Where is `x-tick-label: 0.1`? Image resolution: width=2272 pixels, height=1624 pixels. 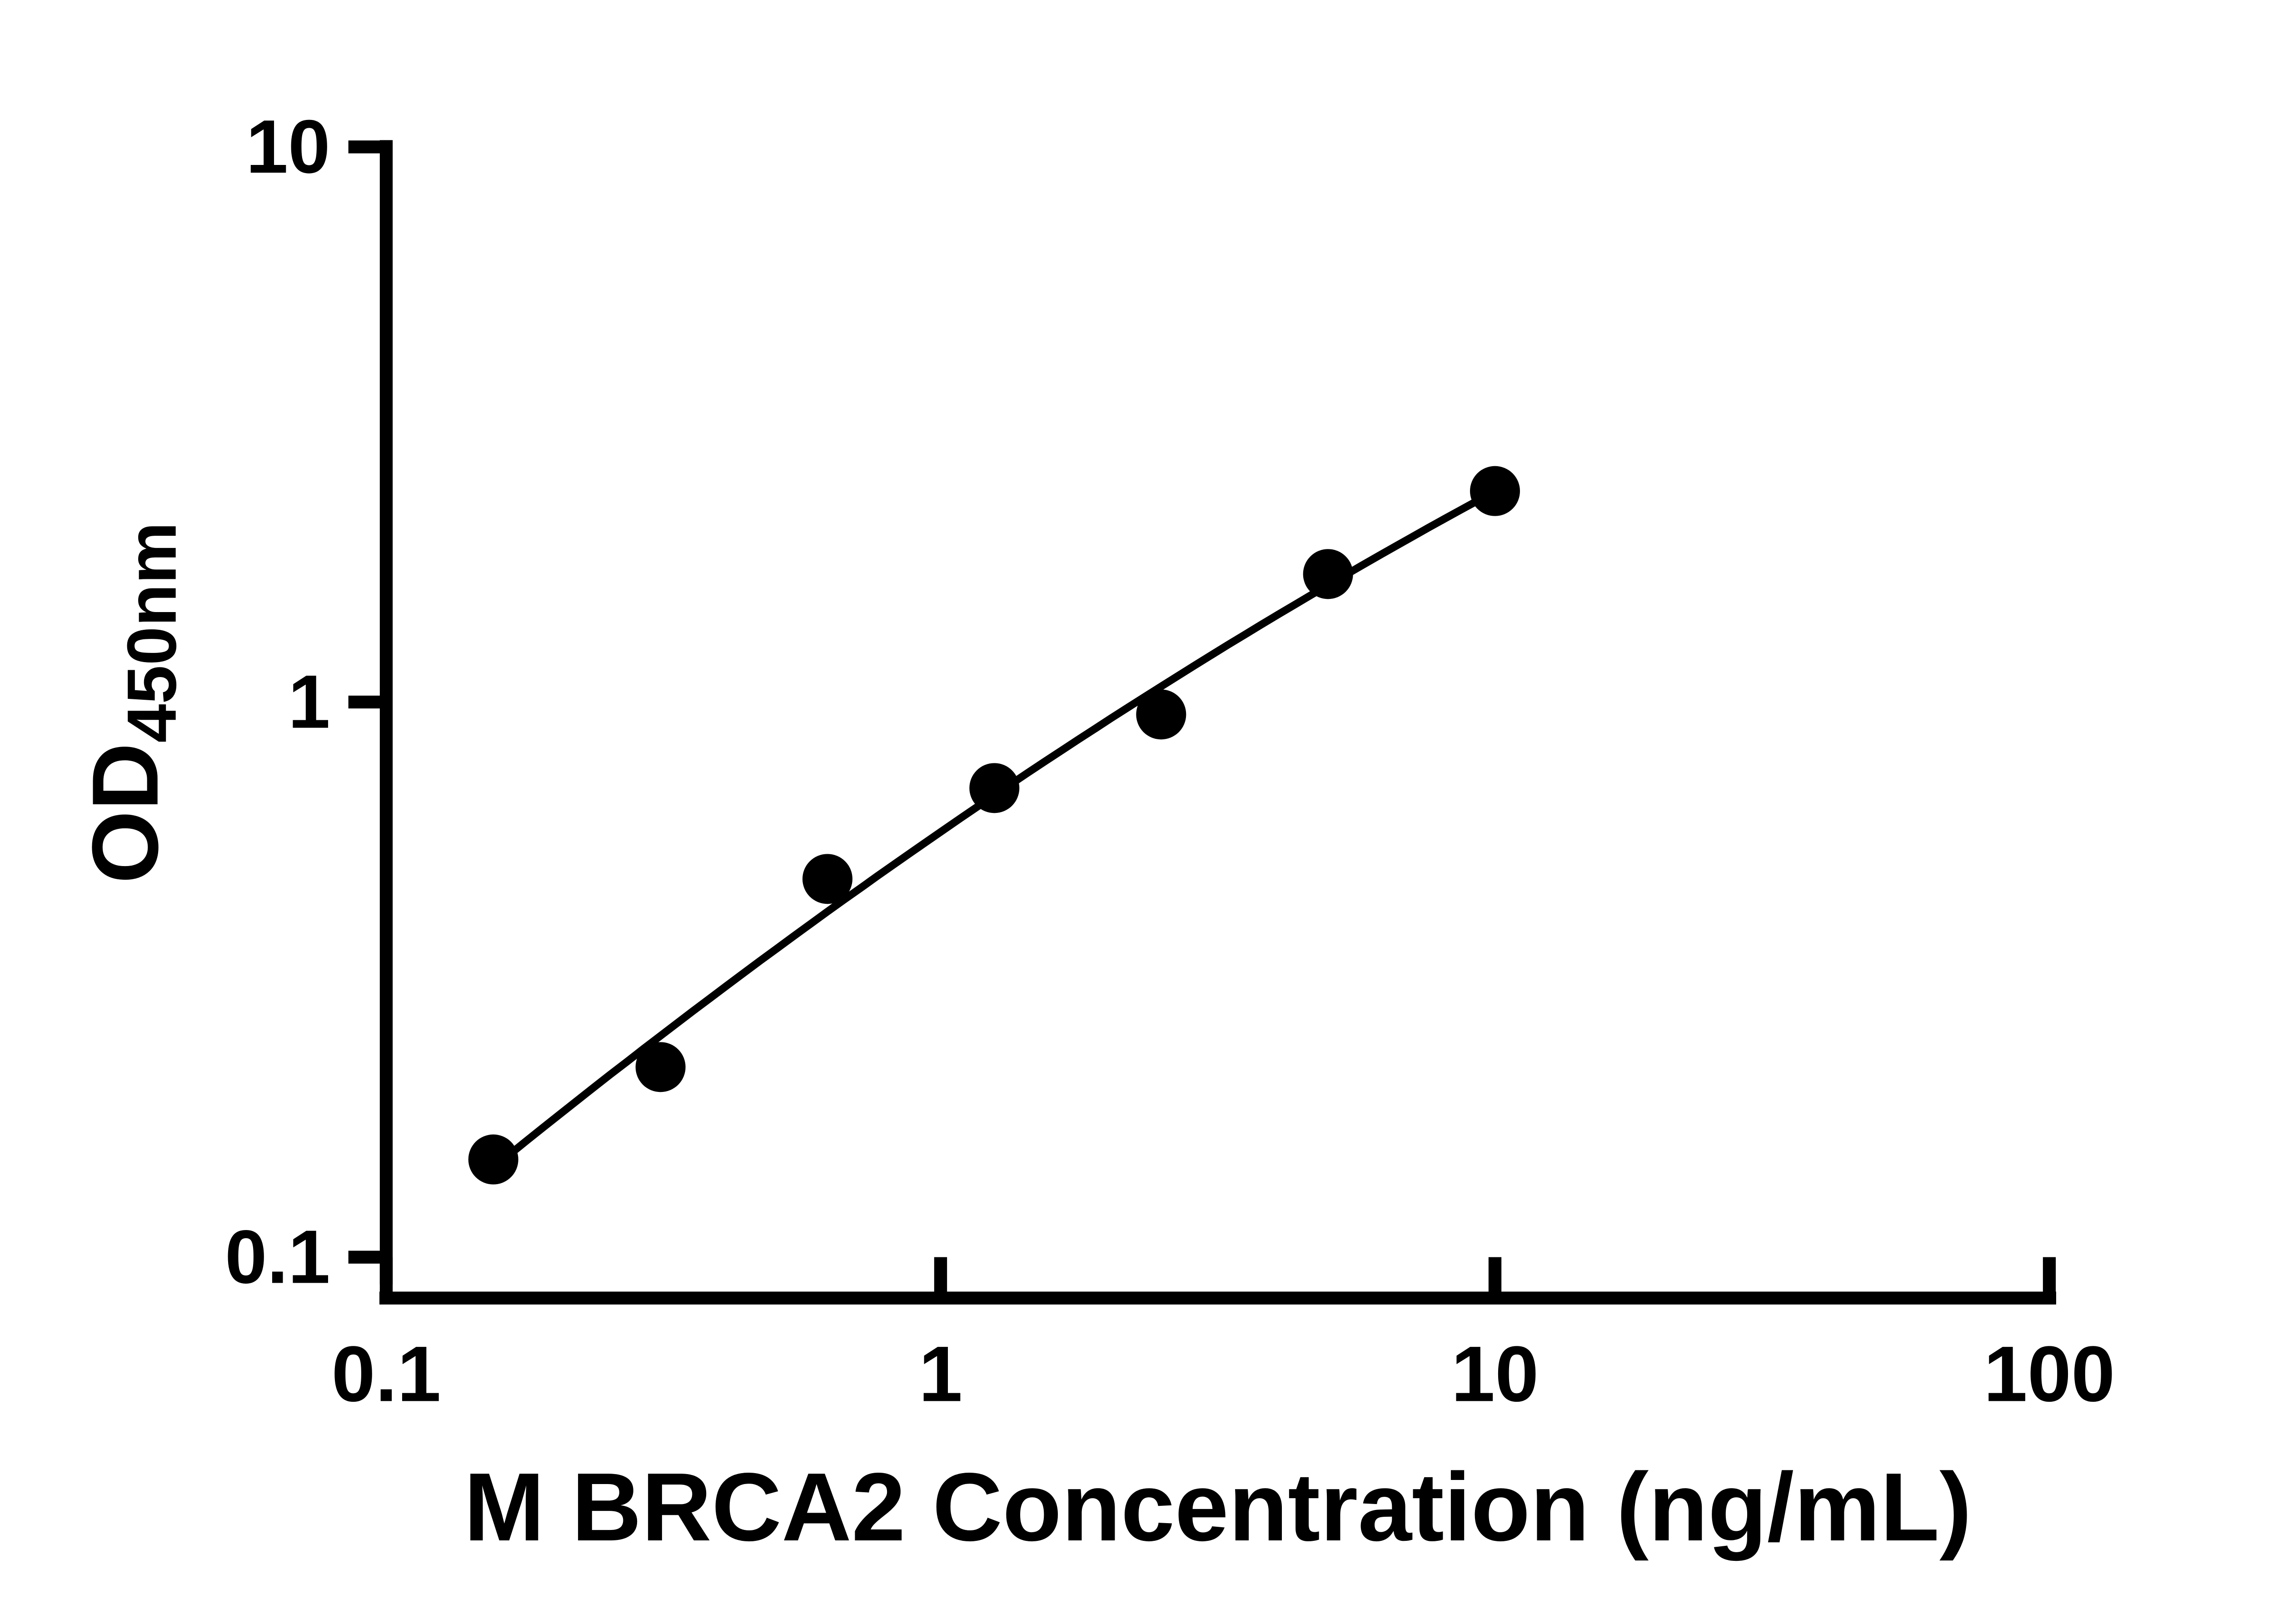
x-tick-label: 0.1 is located at coordinates (386, 1374).